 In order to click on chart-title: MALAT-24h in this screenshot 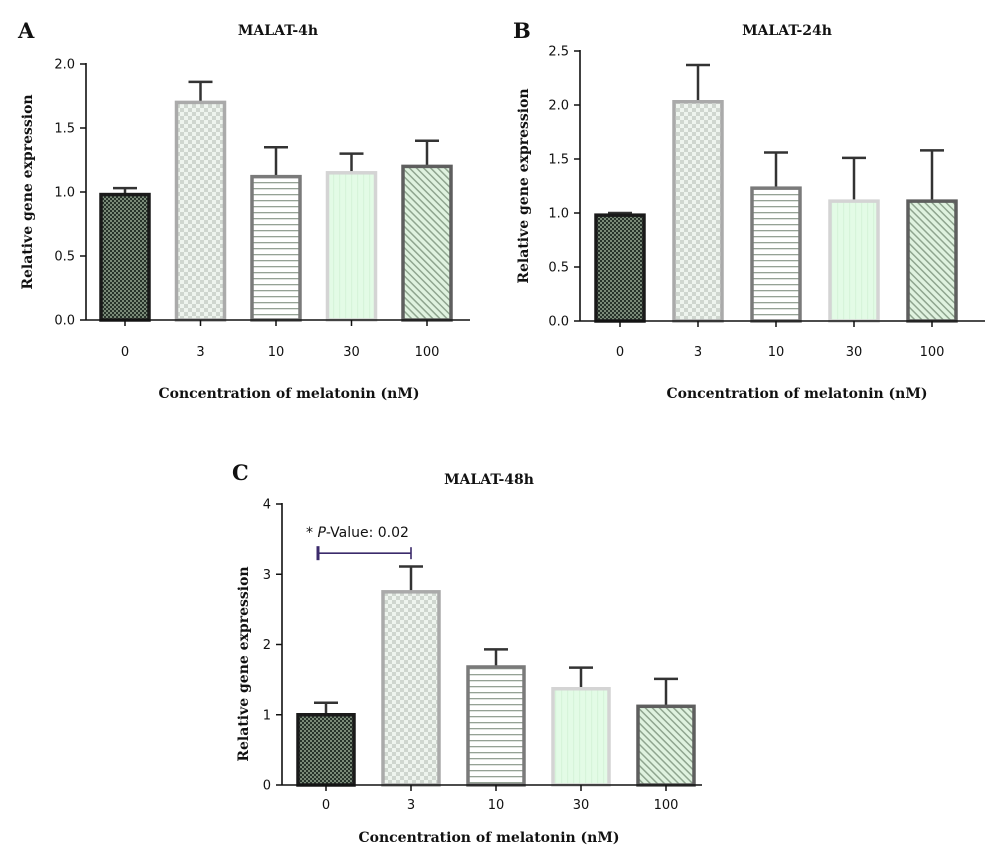, I will do `click(787, 31)`.